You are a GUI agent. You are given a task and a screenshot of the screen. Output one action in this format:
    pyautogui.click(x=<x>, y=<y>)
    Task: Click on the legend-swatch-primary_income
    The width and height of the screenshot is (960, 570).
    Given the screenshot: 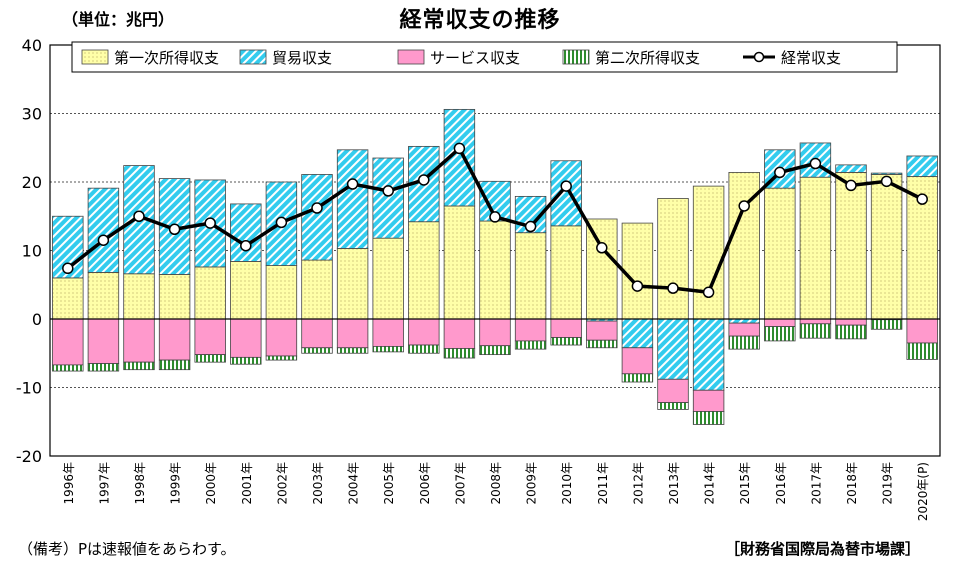 What is the action you would take?
    pyautogui.click(x=95, y=57)
    